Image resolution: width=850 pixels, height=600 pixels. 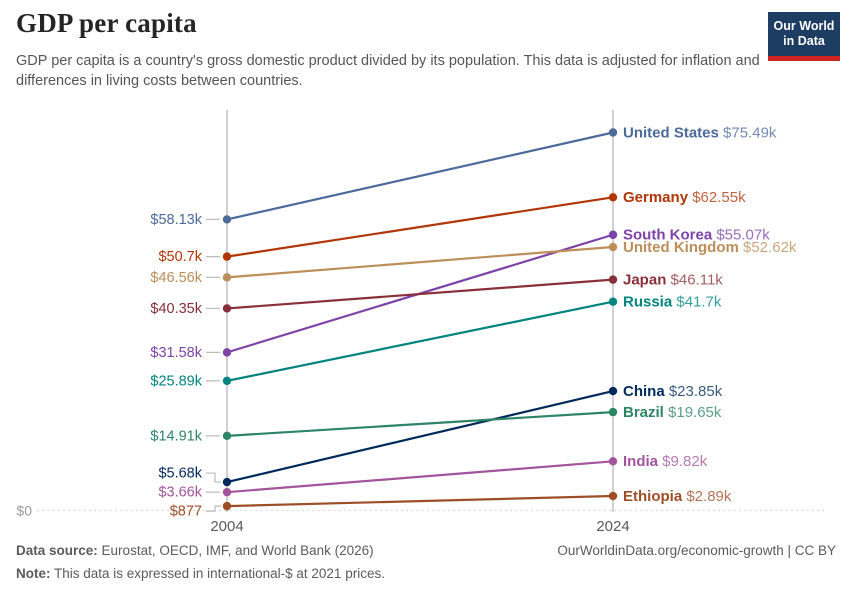 What do you see at coordinates (176, 353) in the screenshot?
I see `start-value-label-south-korea: $31.58k` at bounding box center [176, 353].